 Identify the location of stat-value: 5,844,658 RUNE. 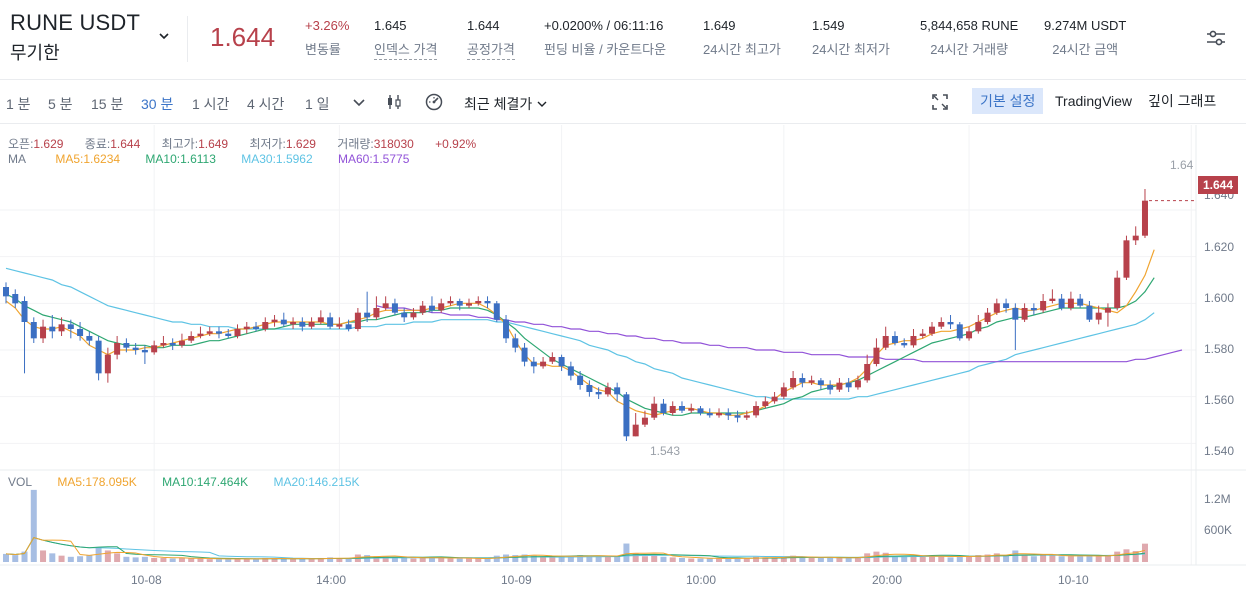
(969, 25).